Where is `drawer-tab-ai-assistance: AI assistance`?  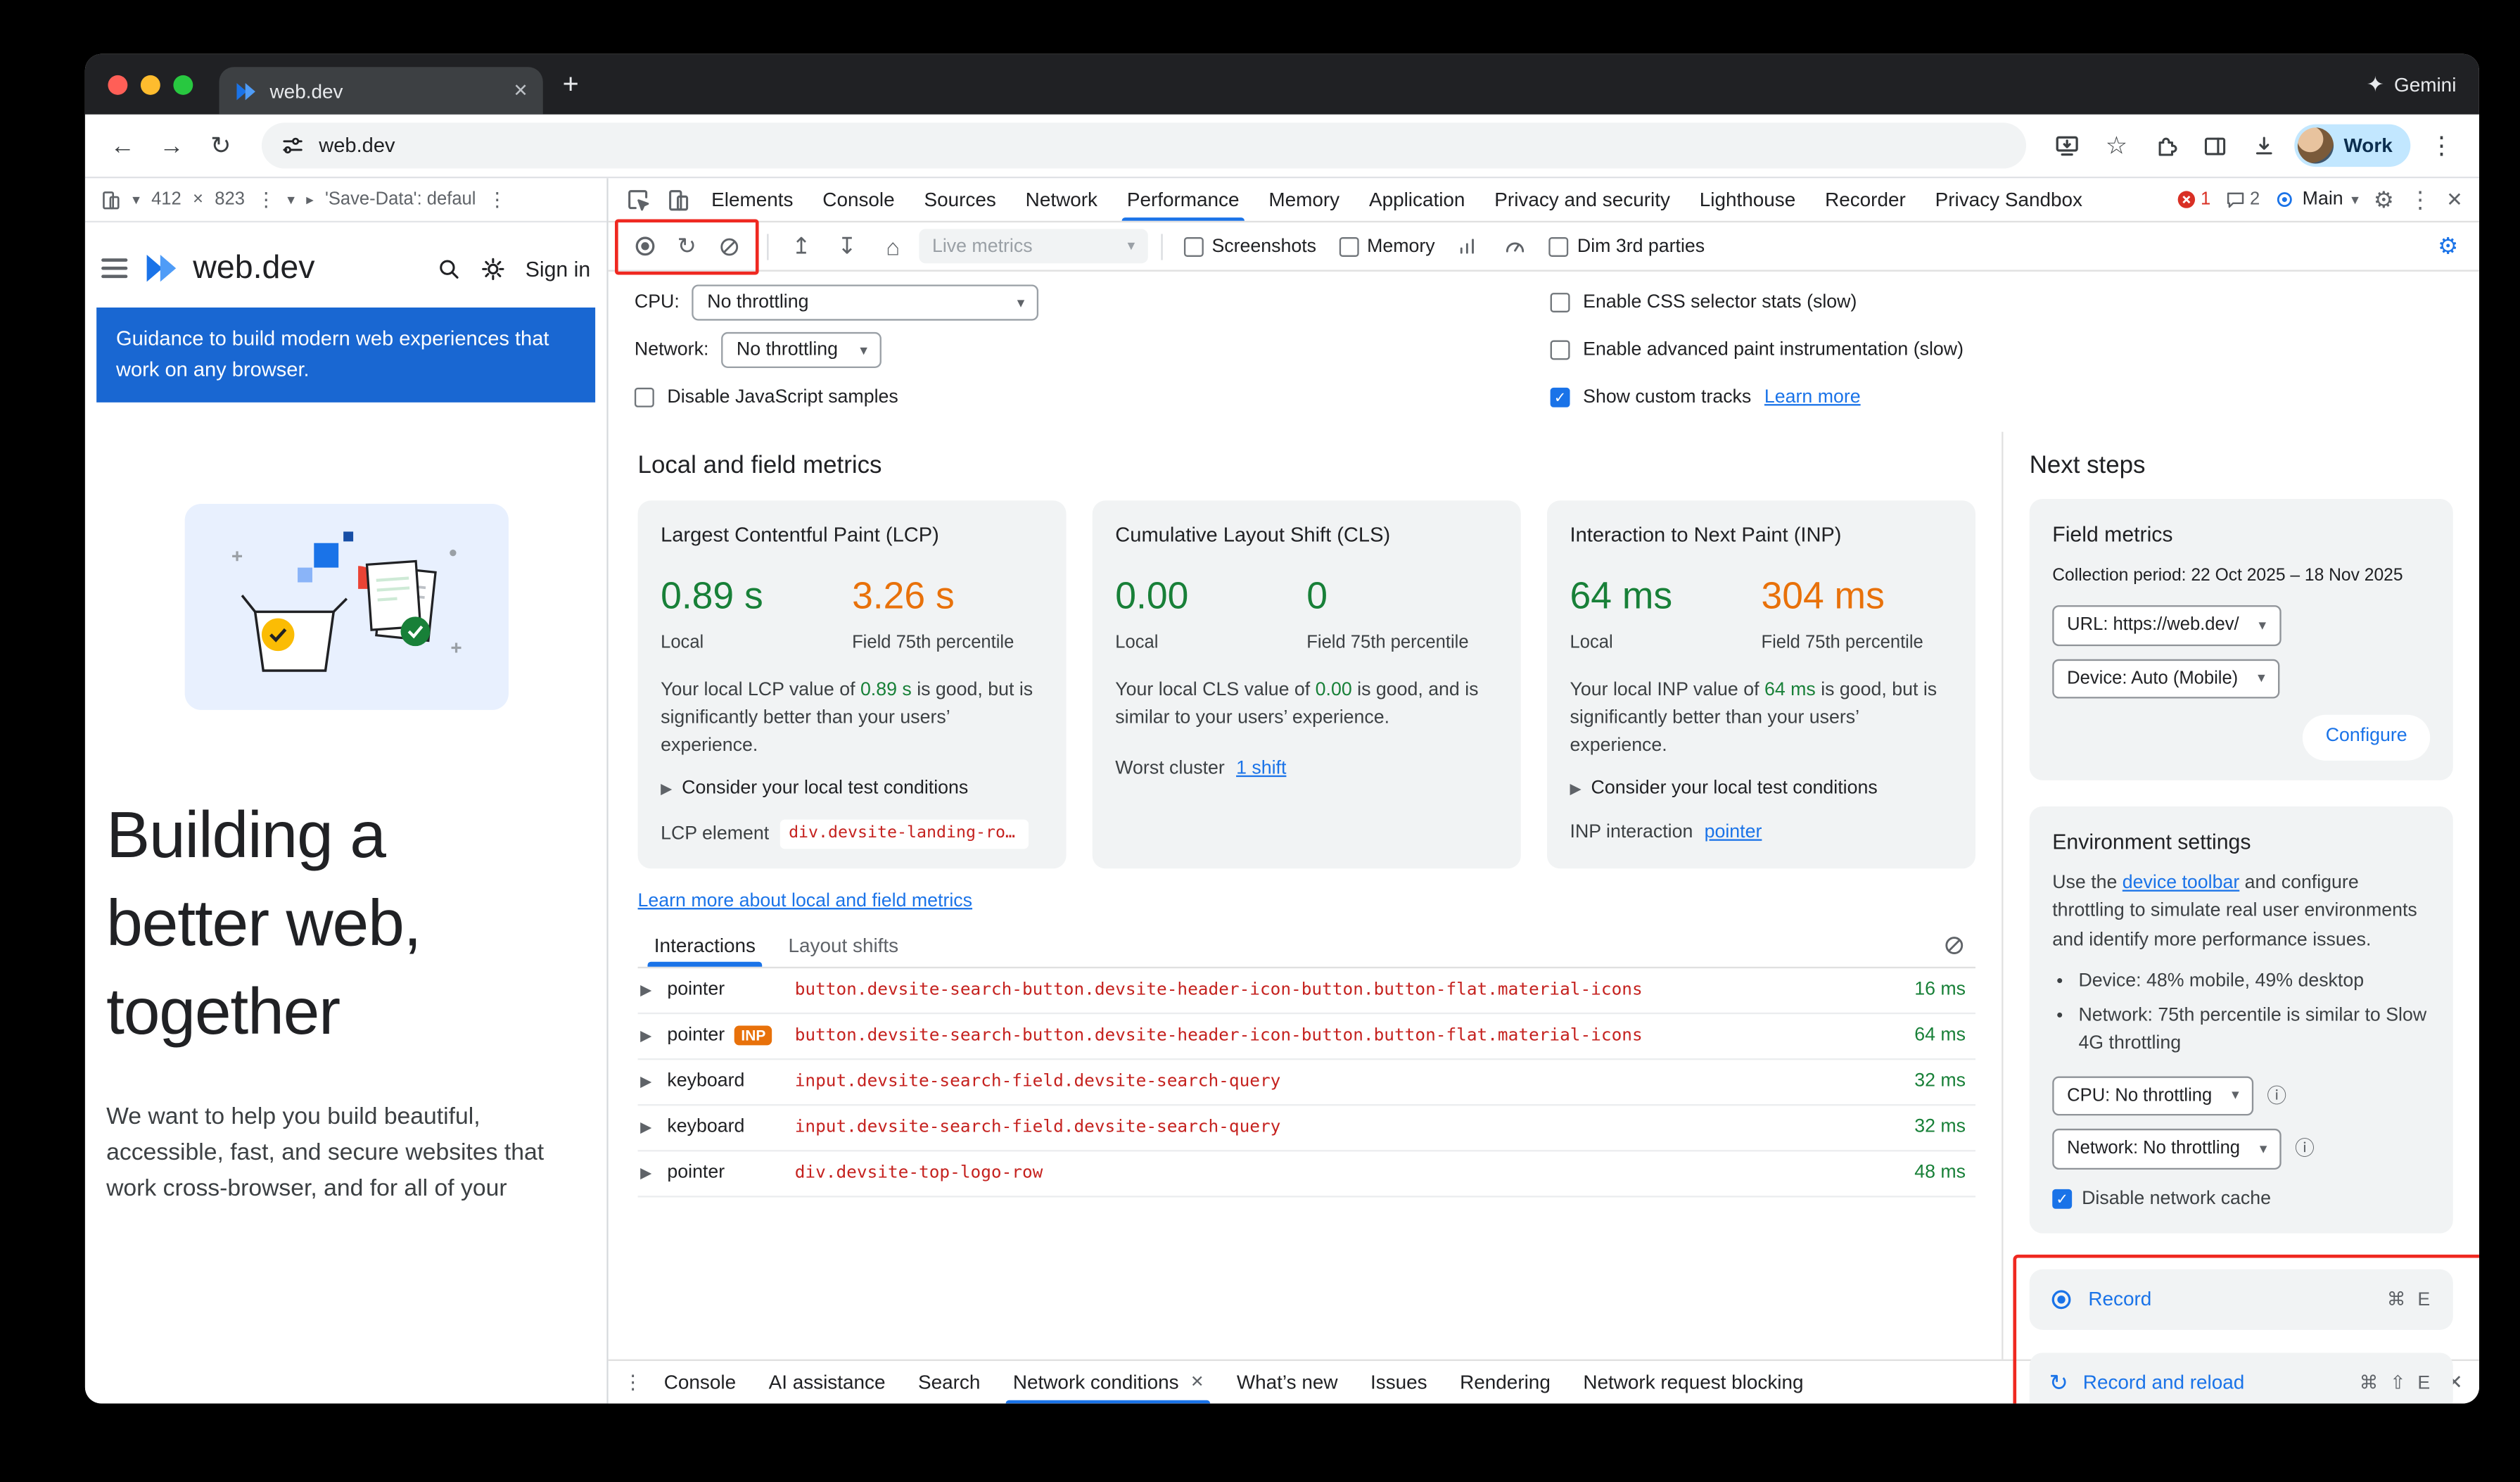
drawer-tab-ai-assistance: AI assistance is located at coordinates (827, 1382).